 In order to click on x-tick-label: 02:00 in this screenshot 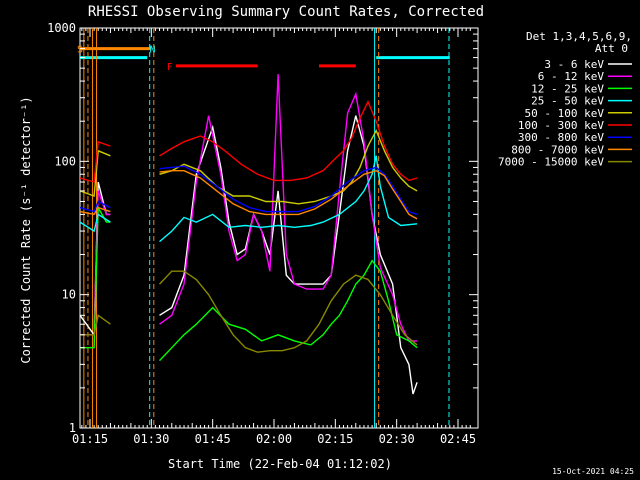, I will do `click(274, 439)`.